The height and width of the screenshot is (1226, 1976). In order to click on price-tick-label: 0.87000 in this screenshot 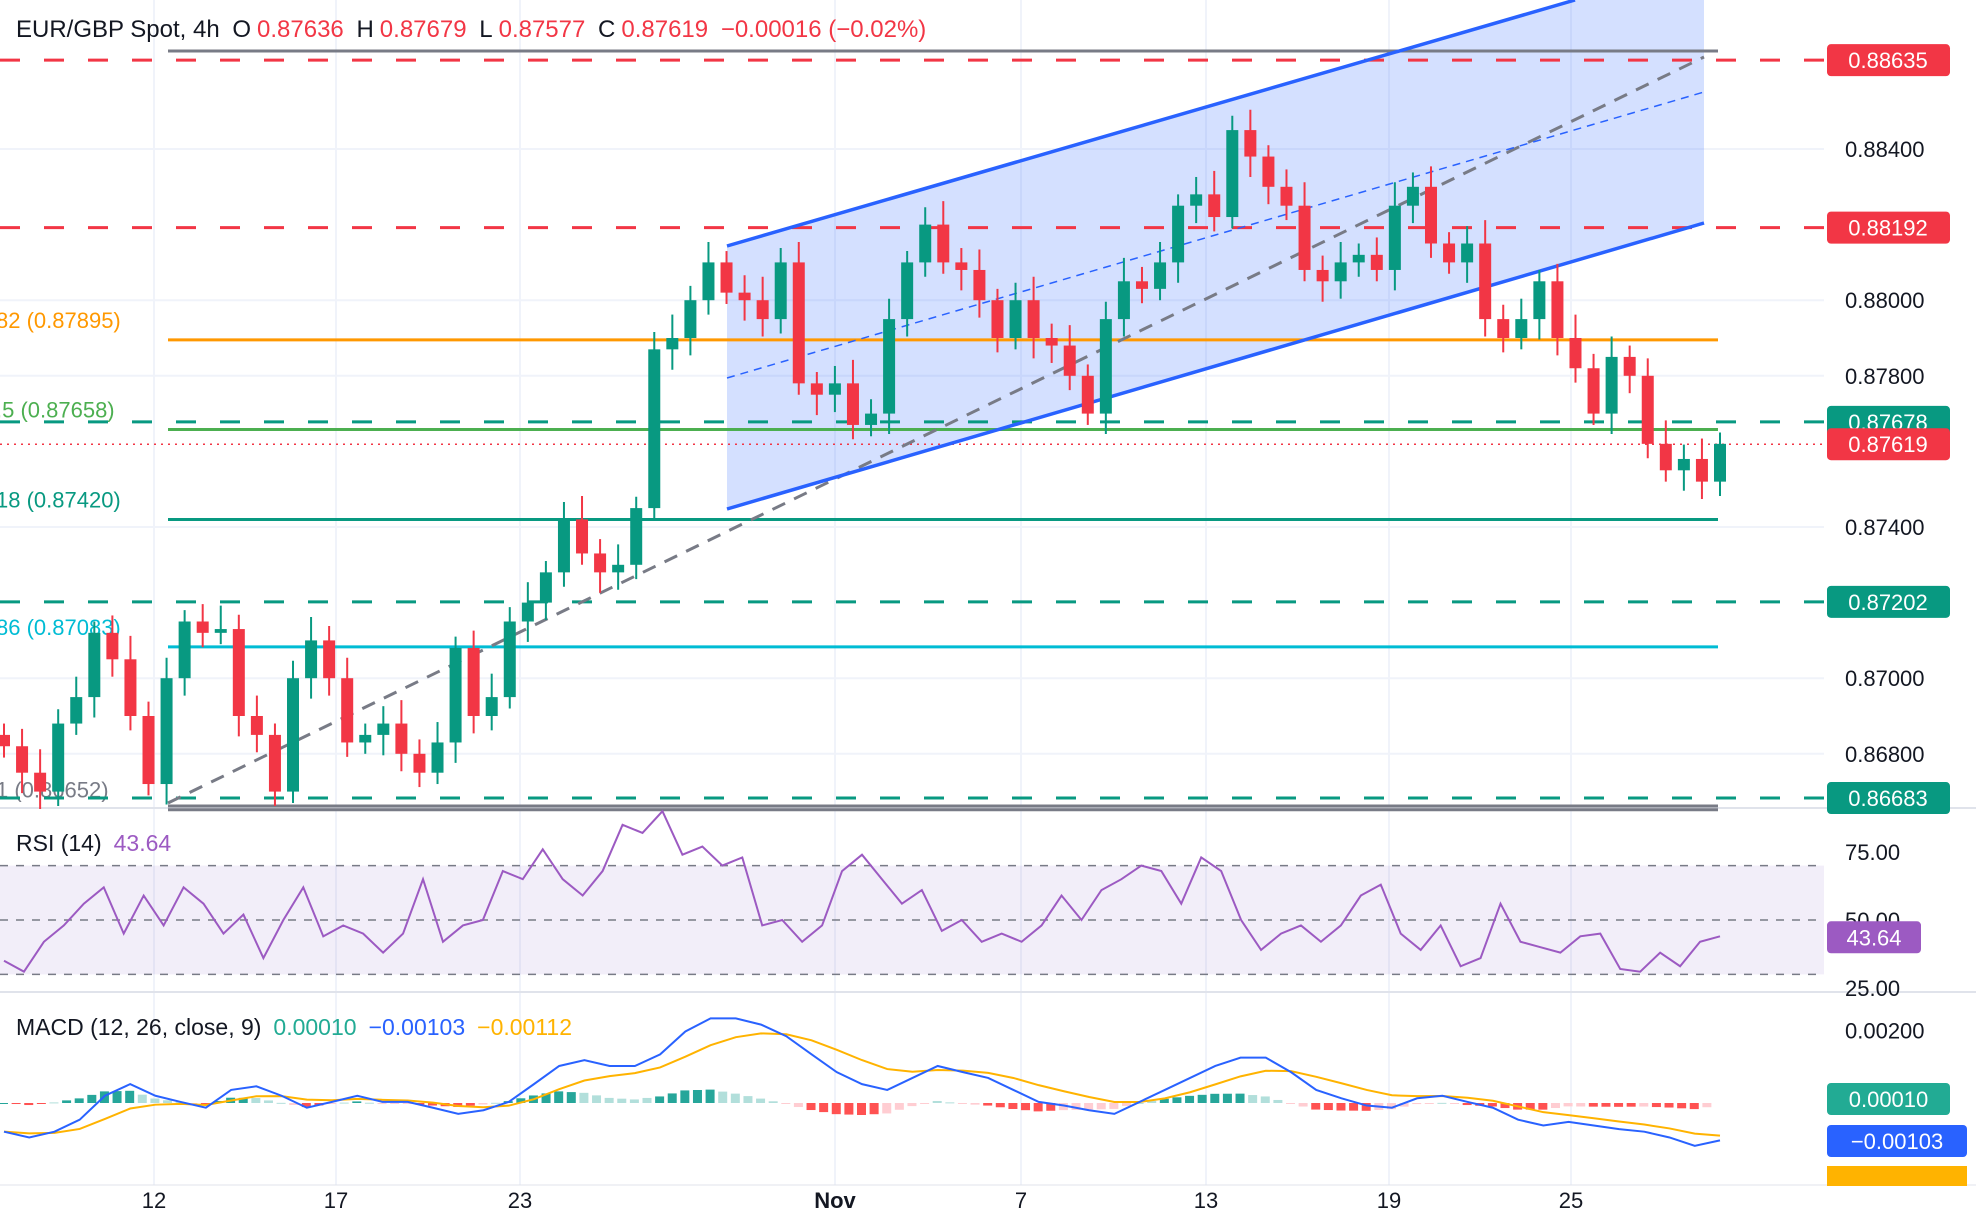, I will do `click(1885, 678)`.